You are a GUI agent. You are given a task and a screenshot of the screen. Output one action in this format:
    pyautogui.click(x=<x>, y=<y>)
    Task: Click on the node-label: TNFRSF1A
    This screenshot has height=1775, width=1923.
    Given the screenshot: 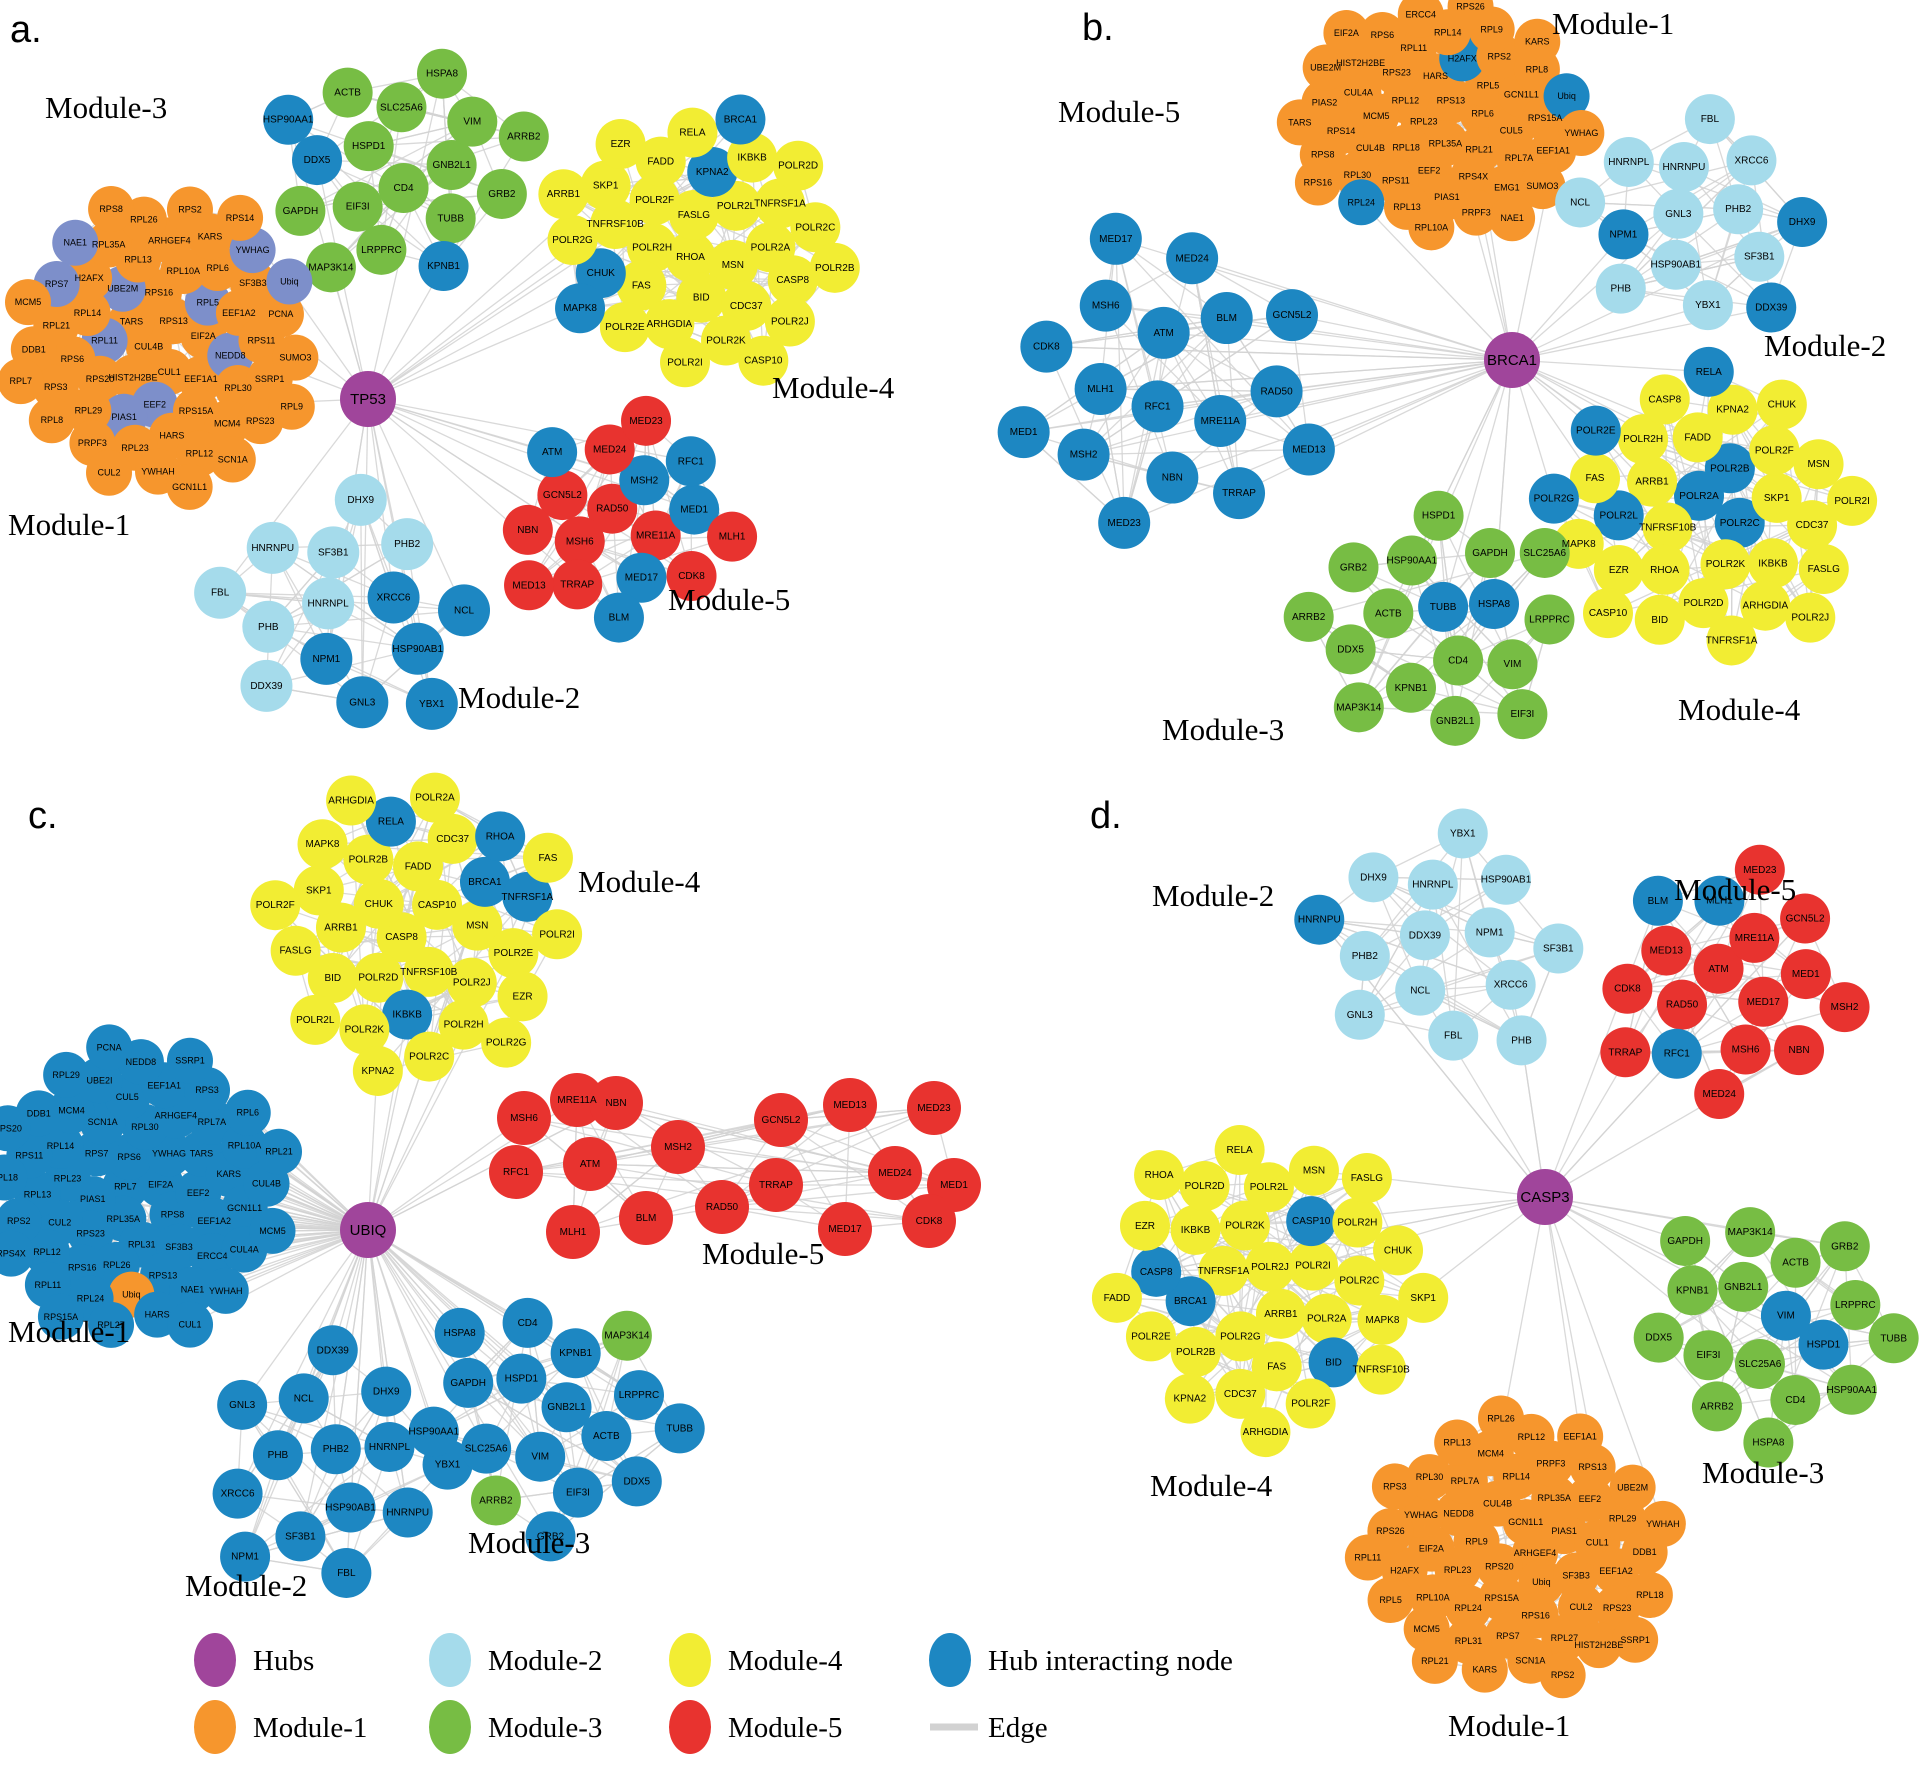 What is the action you would take?
    pyautogui.click(x=780, y=203)
    